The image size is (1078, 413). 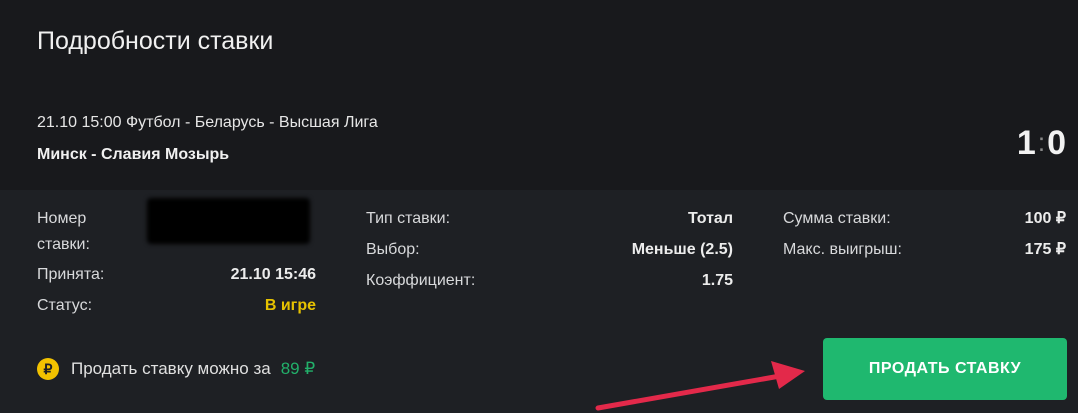 I want to click on status-value: В игре, so click(x=290, y=305).